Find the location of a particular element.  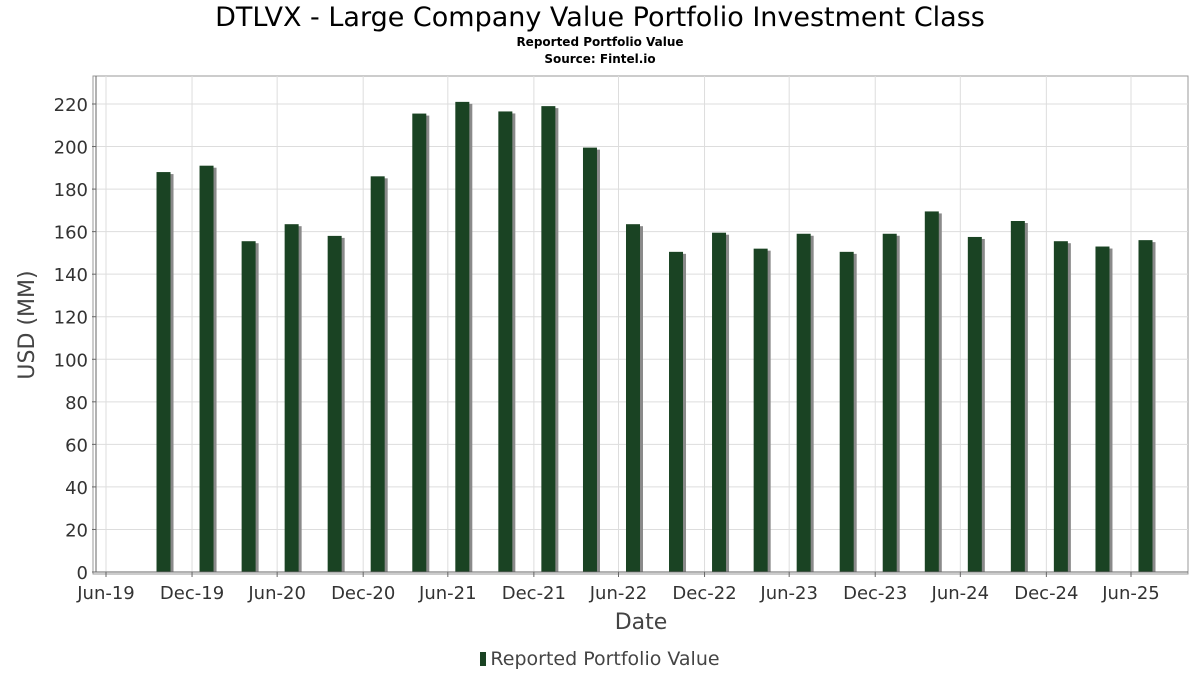

x-tick-label: Dec-24 is located at coordinates (1046, 593).